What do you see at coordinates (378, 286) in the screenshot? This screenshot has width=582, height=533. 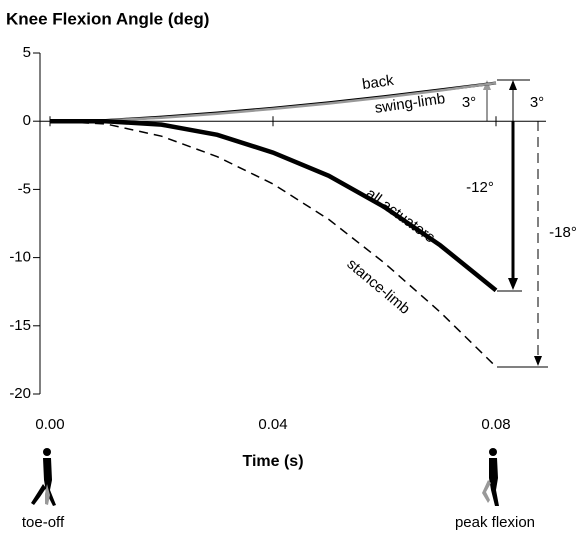 I see `series-label: stance-limb` at bounding box center [378, 286].